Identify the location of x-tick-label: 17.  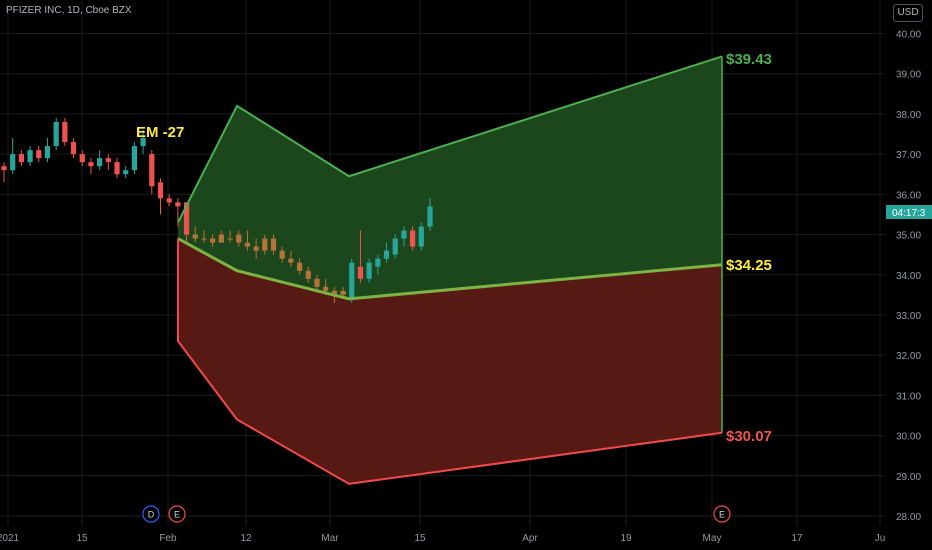
(797, 538).